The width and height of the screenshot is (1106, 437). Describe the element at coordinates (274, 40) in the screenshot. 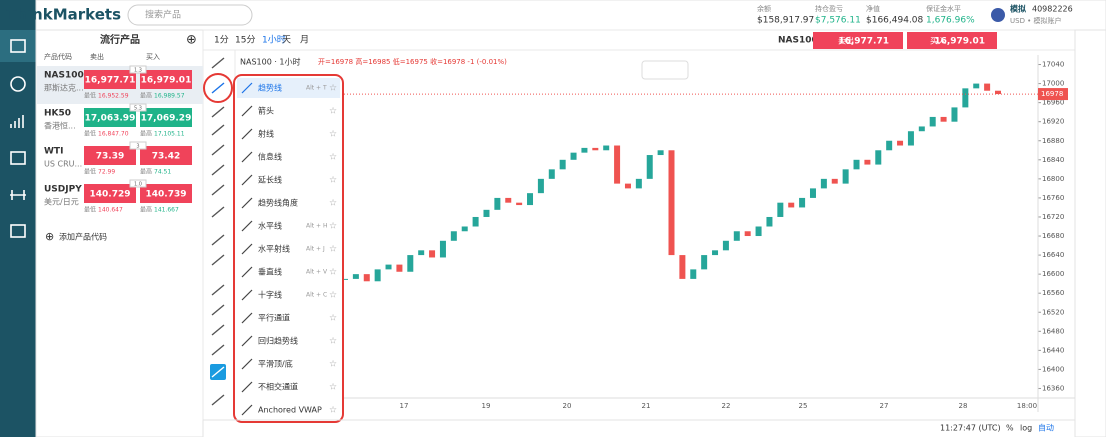

I see `interval: 1小时` at that location.